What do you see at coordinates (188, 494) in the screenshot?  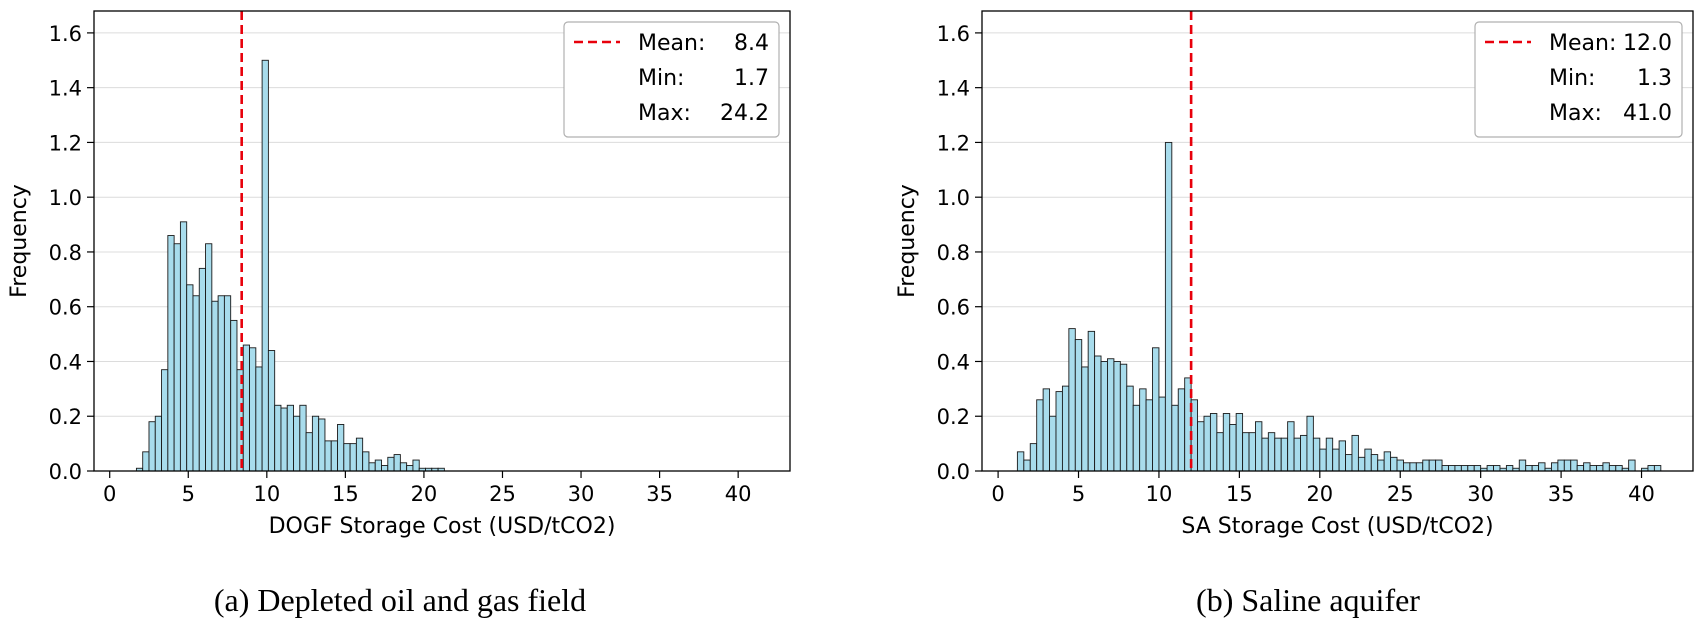 I see `x-tick-label: 5` at bounding box center [188, 494].